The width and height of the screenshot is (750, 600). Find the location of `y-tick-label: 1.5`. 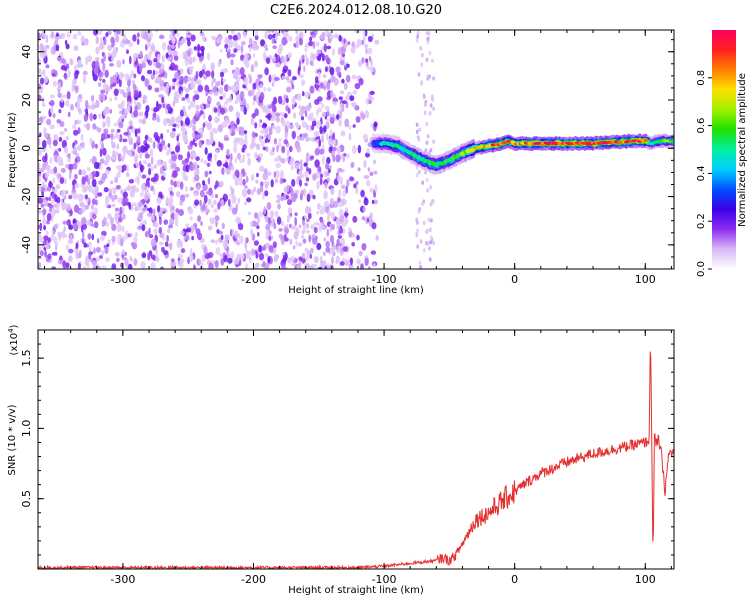

y-tick-label: 1.5 is located at coordinates (26, 358).